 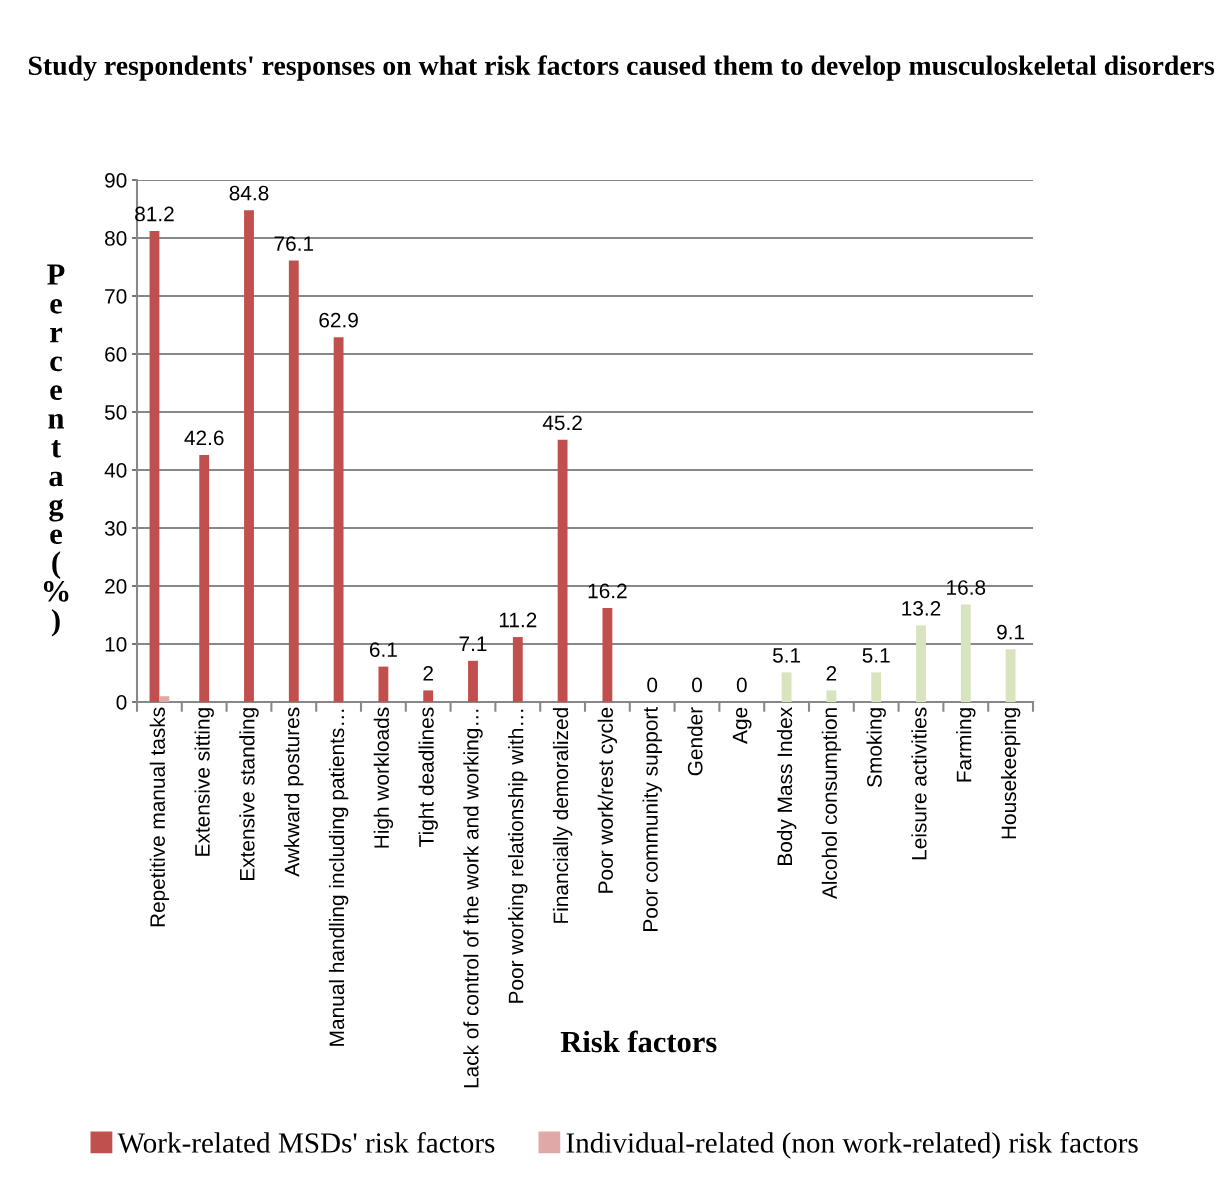 What do you see at coordinates (695, 741) in the screenshot?
I see `x-tick-label: Gender` at bounding box center [695, 741].